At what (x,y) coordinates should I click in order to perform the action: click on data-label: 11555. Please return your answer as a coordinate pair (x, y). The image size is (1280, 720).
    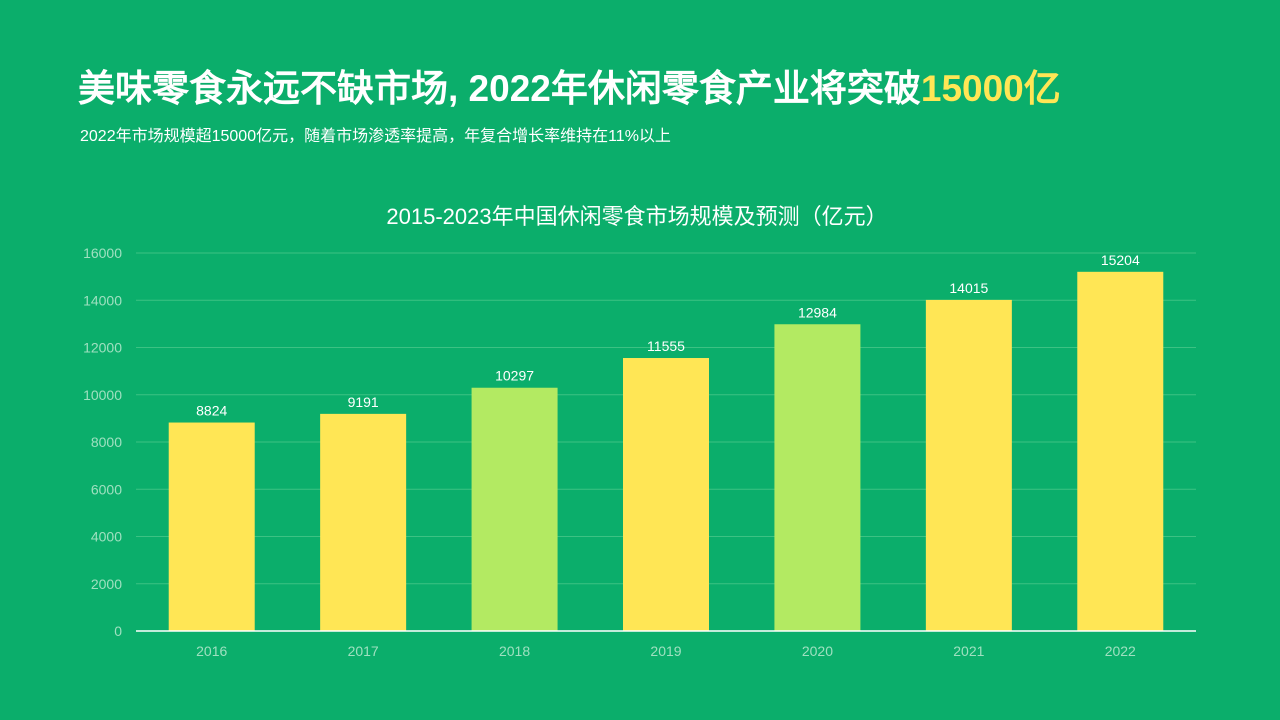
    Looking at the image, I should click on (666, 346).